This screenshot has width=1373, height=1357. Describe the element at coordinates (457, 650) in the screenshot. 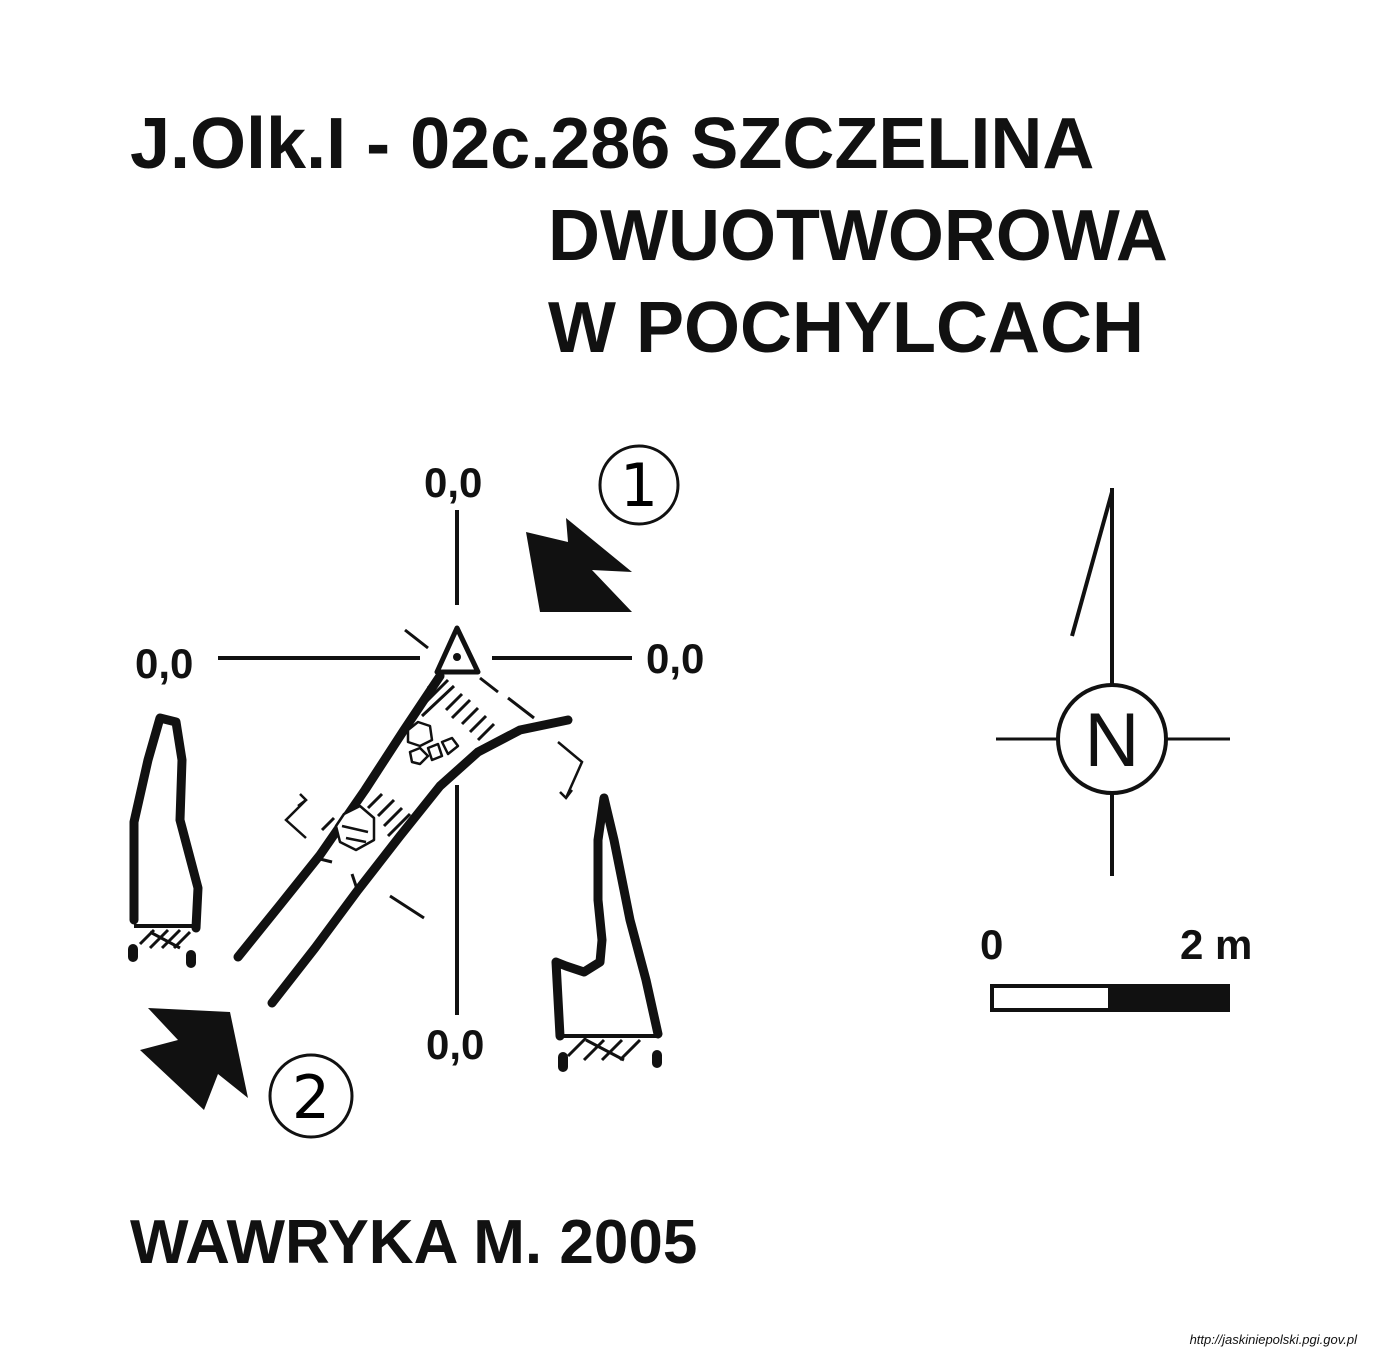

I see `datum-point-icon` at that location.